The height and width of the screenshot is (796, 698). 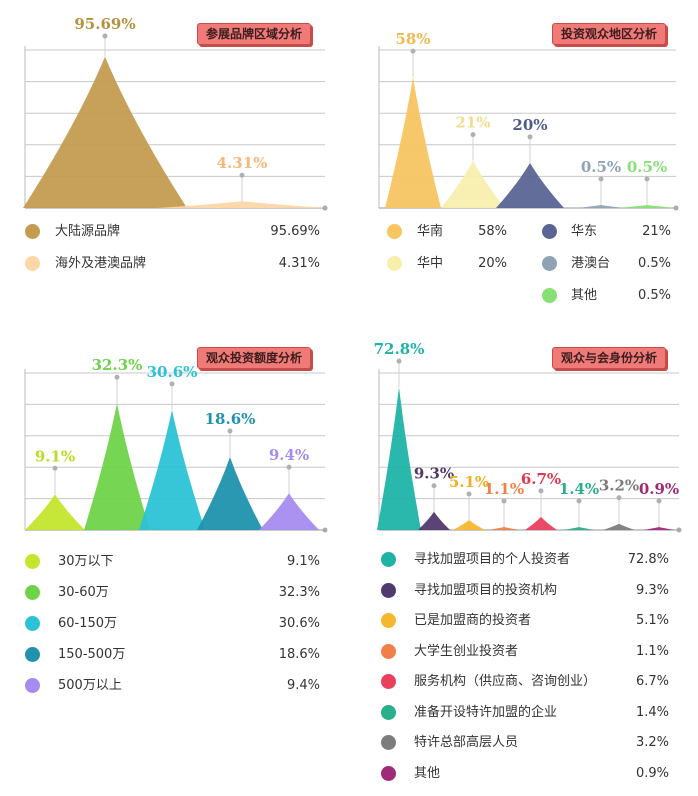 What do you see at coordinates (174, 624) in the screenshot?
I see `legend-item: 60-150万 30.6%` at bounding box center [174, 624].